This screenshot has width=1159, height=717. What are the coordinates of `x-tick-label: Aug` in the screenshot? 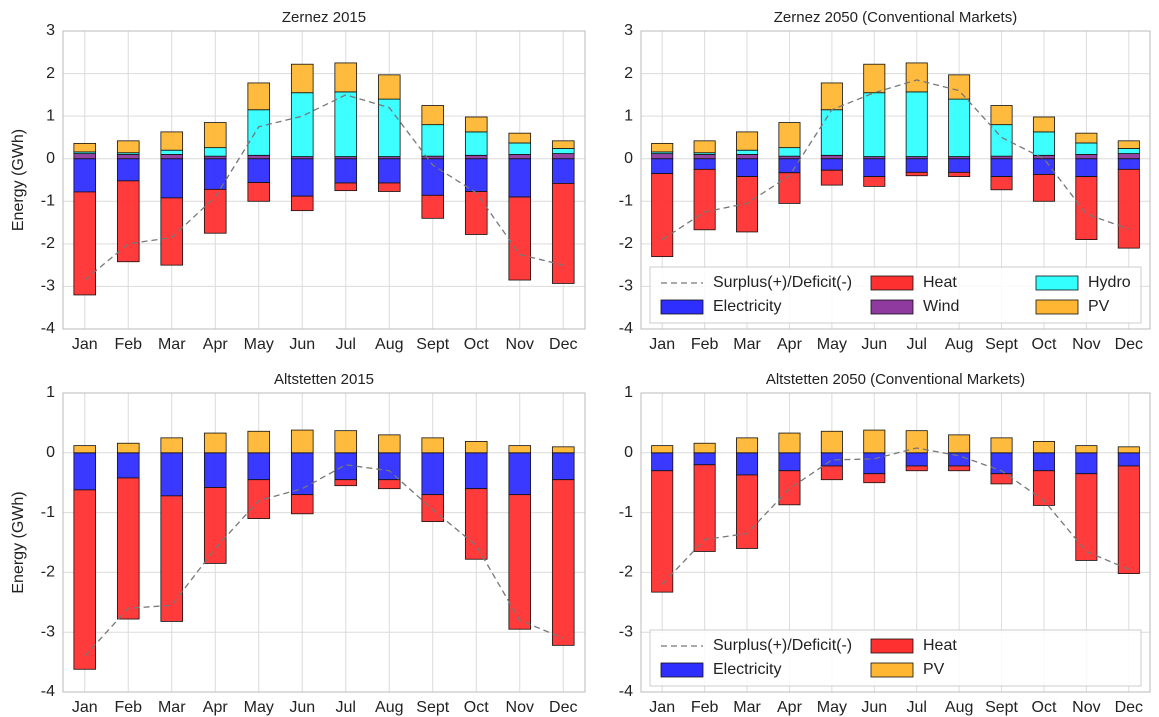 It's located at (959, 344).